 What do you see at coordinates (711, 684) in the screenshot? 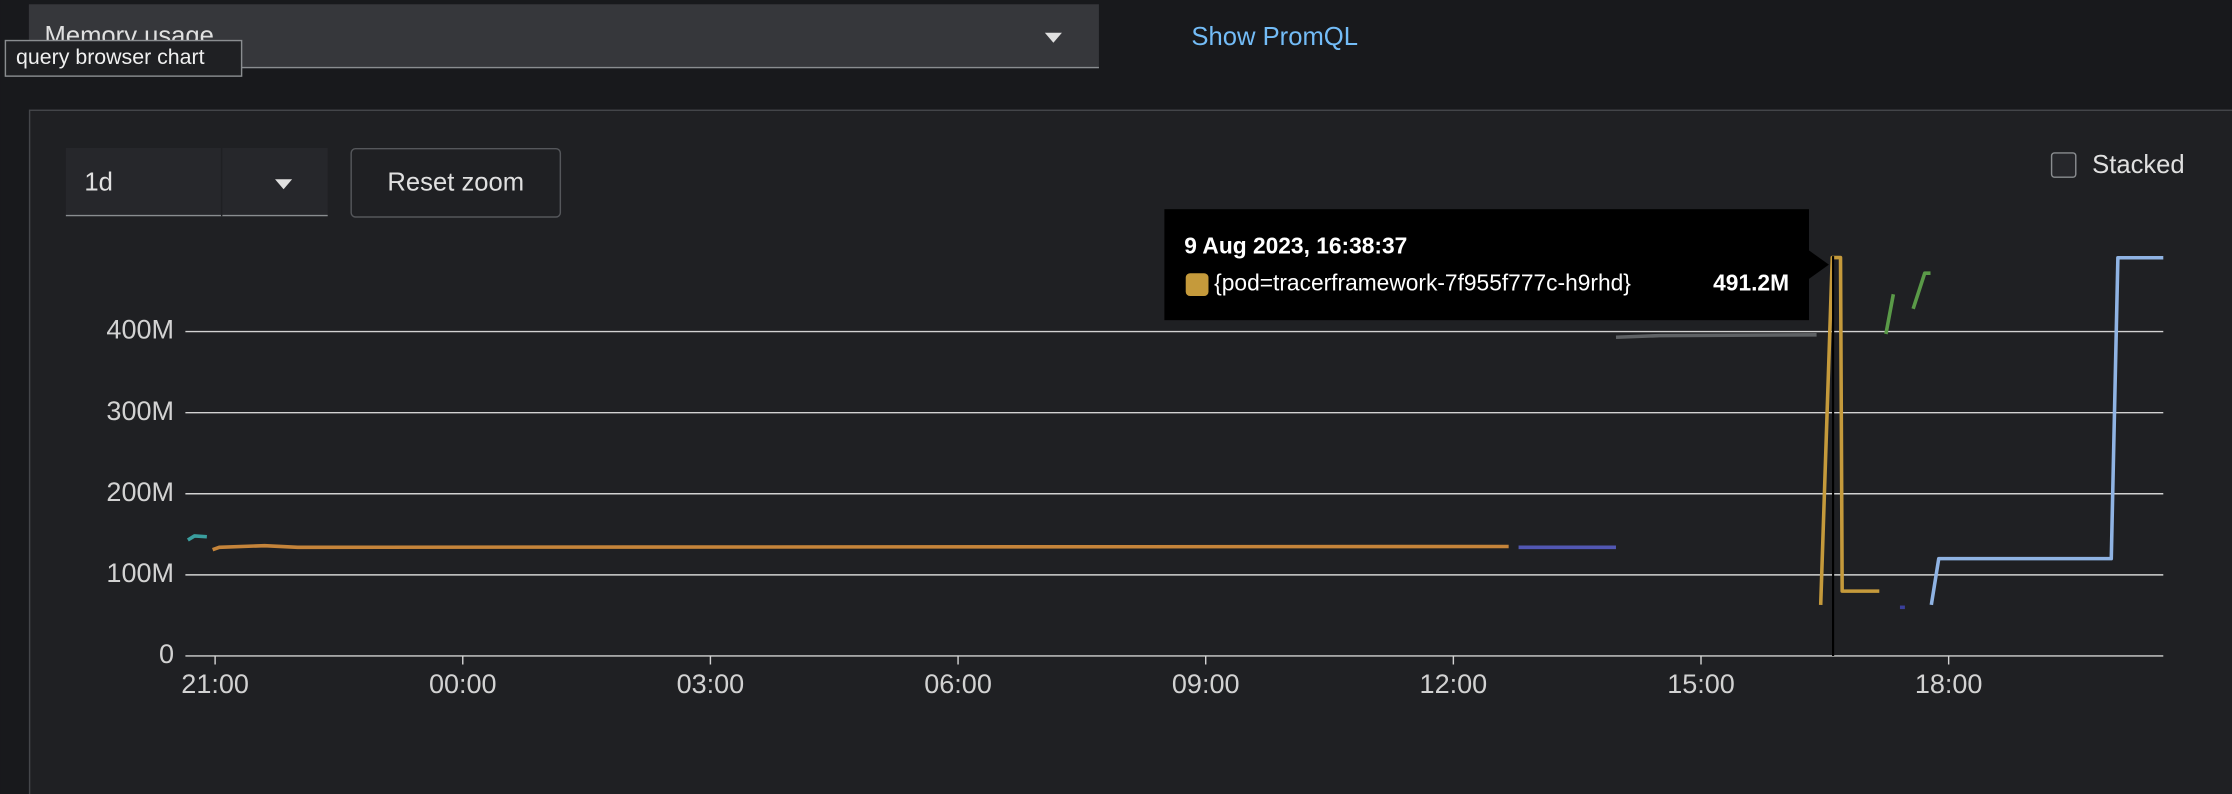
I see `x-tick-label: 03:00` at bounding box center [711, 684].